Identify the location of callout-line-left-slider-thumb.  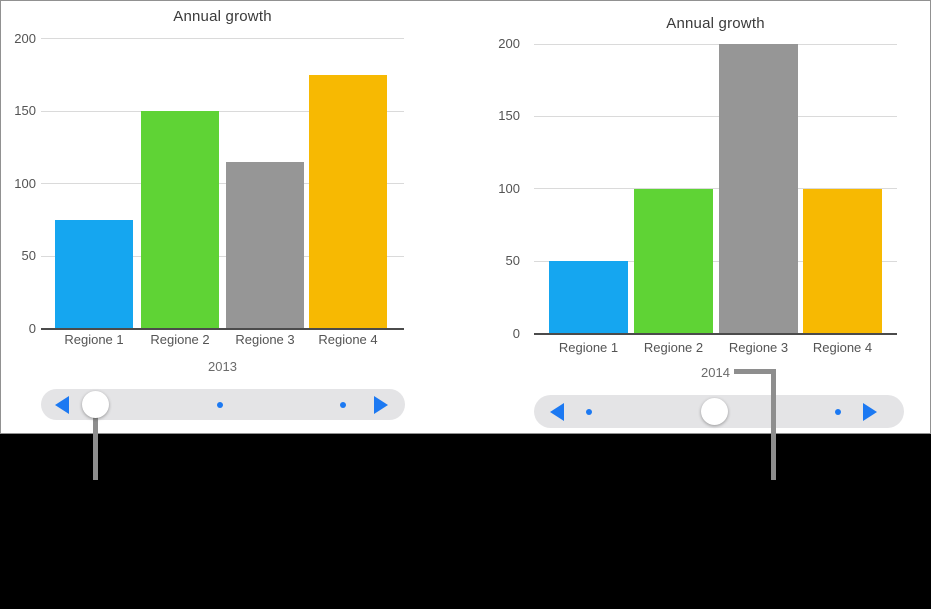
(95, 446).